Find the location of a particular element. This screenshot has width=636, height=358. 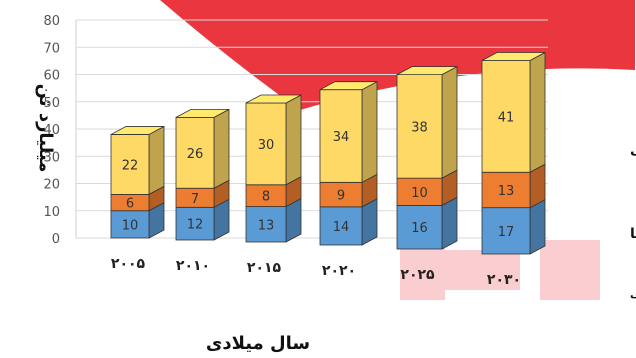

bar-group: 10 6 22 is located at coordinates (137, 182).